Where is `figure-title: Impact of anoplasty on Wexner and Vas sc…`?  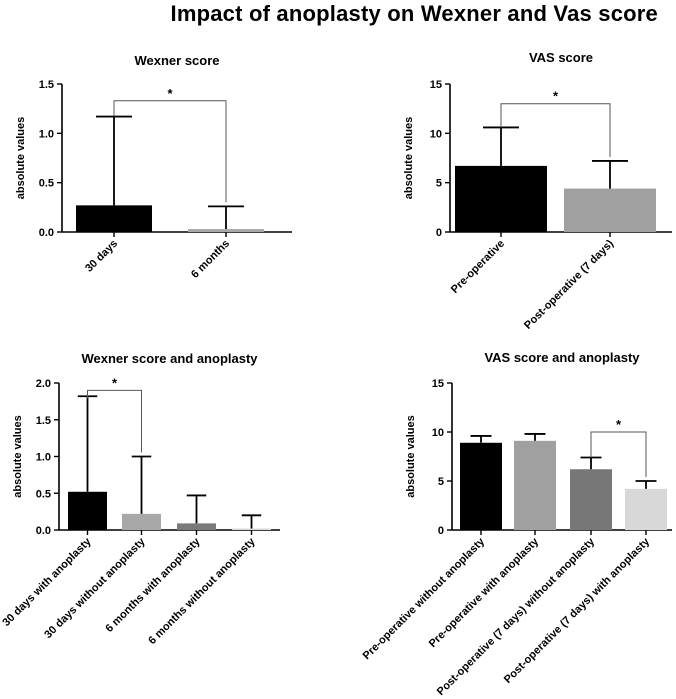
figure-title: Impact of anoplasty on Wexner and Vas sc… is located at coordinates (414, 13).